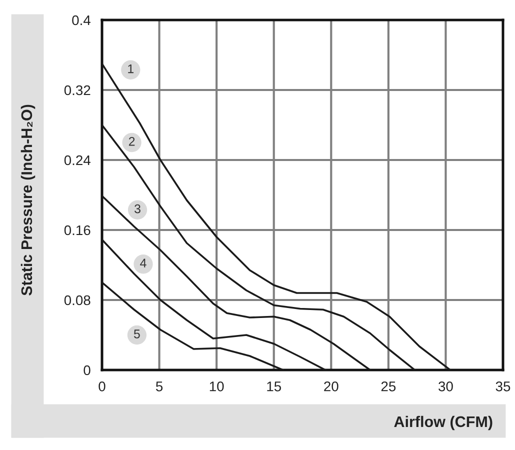 The image size is (515, 450). Describe the element at coordinates (137, 209) in the screenshot. I see `series-label: 3` at that location.